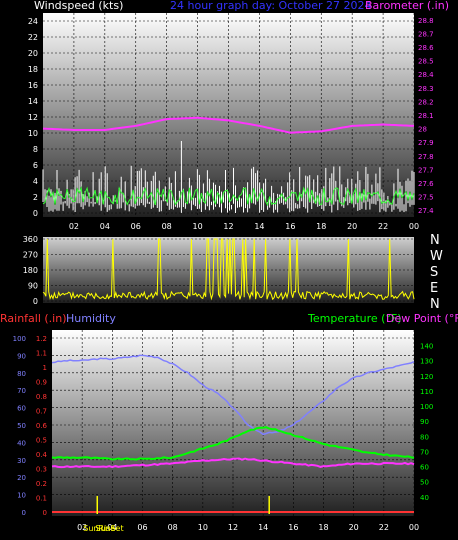 The height and width of the screenshot is (540, 458). What do you see at coordinates (78, 6) in the screenshot?
I see `windspeed-axis-label: Windspeed (kts)` at bounding box center [78, 6].